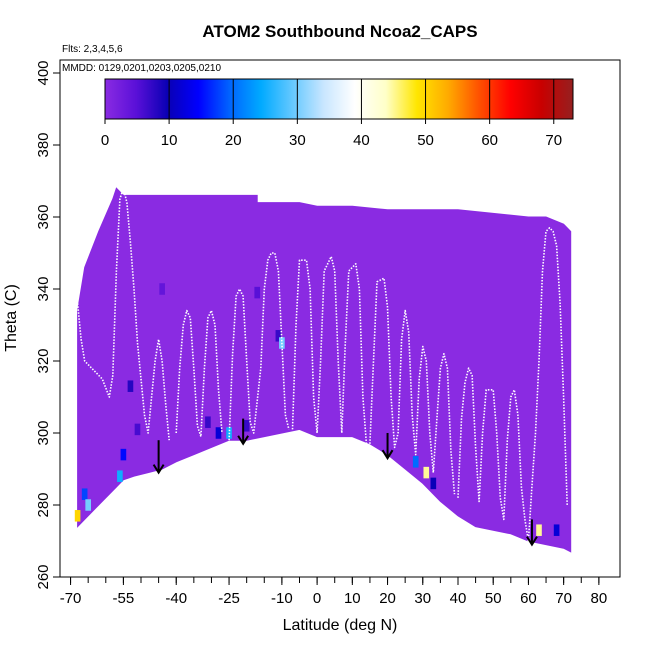 This screenshot has height=650, width=650. Describe the element at coordinates (340, 625) in the screenshot. I see `x-axis-title: Latitude (deg N)` at that location.